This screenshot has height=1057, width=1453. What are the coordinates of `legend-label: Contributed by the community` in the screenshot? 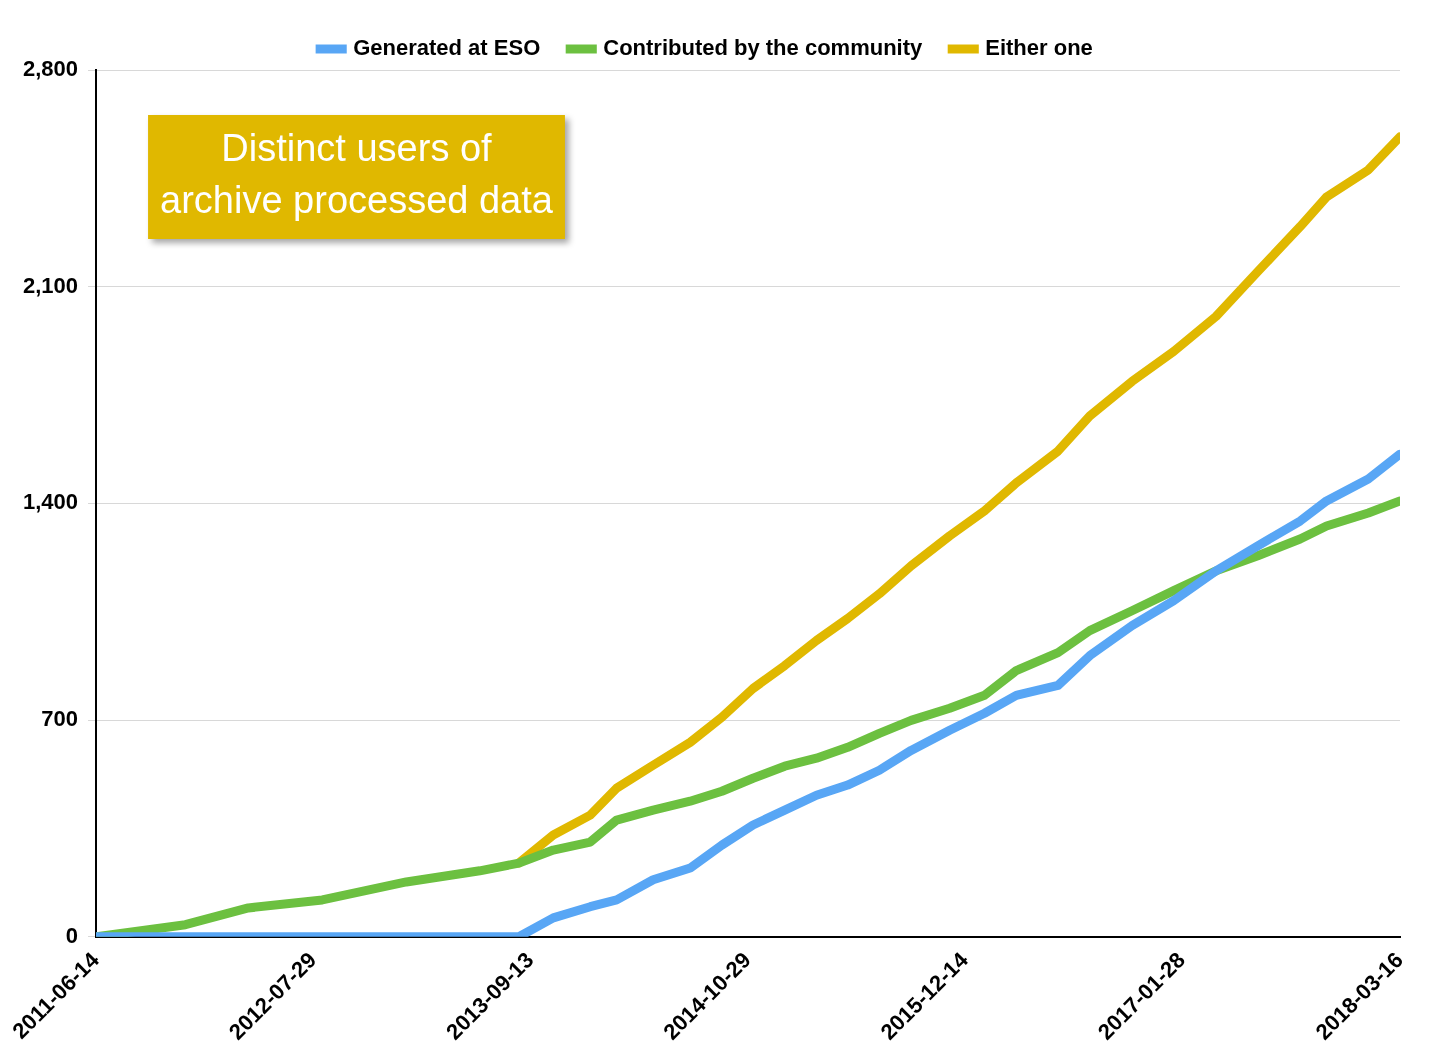 It's located at (763, 48).